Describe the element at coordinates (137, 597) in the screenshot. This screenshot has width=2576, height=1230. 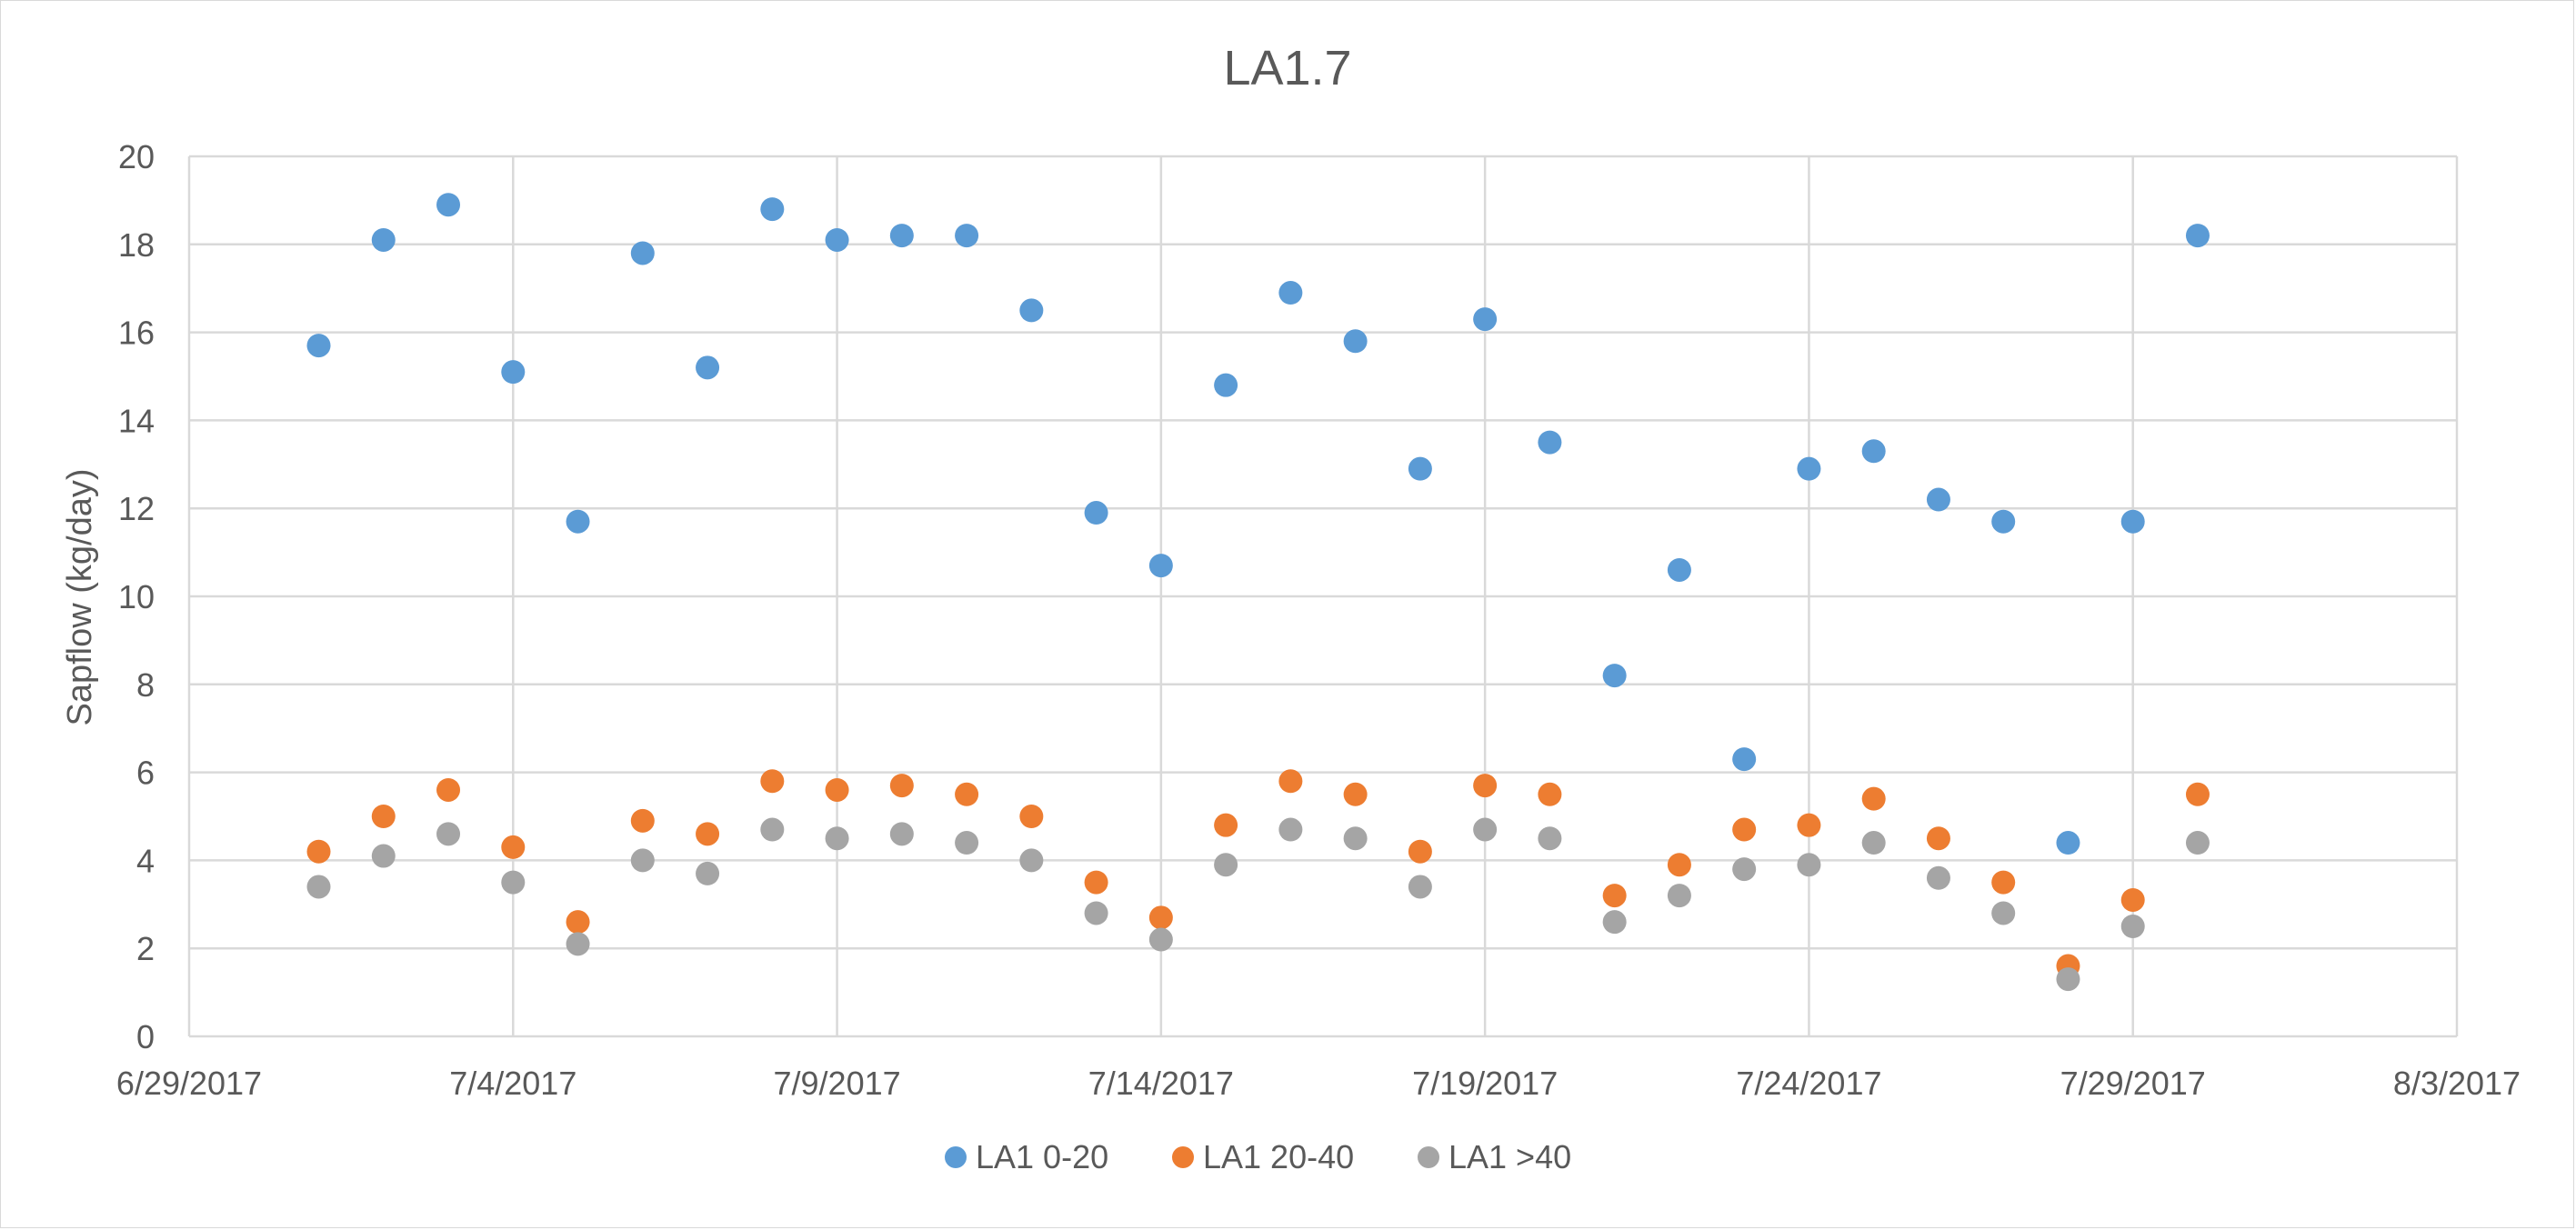
I see `y-axis: 0 2 4 6 8 10 12 14 16 18 20` at that location.